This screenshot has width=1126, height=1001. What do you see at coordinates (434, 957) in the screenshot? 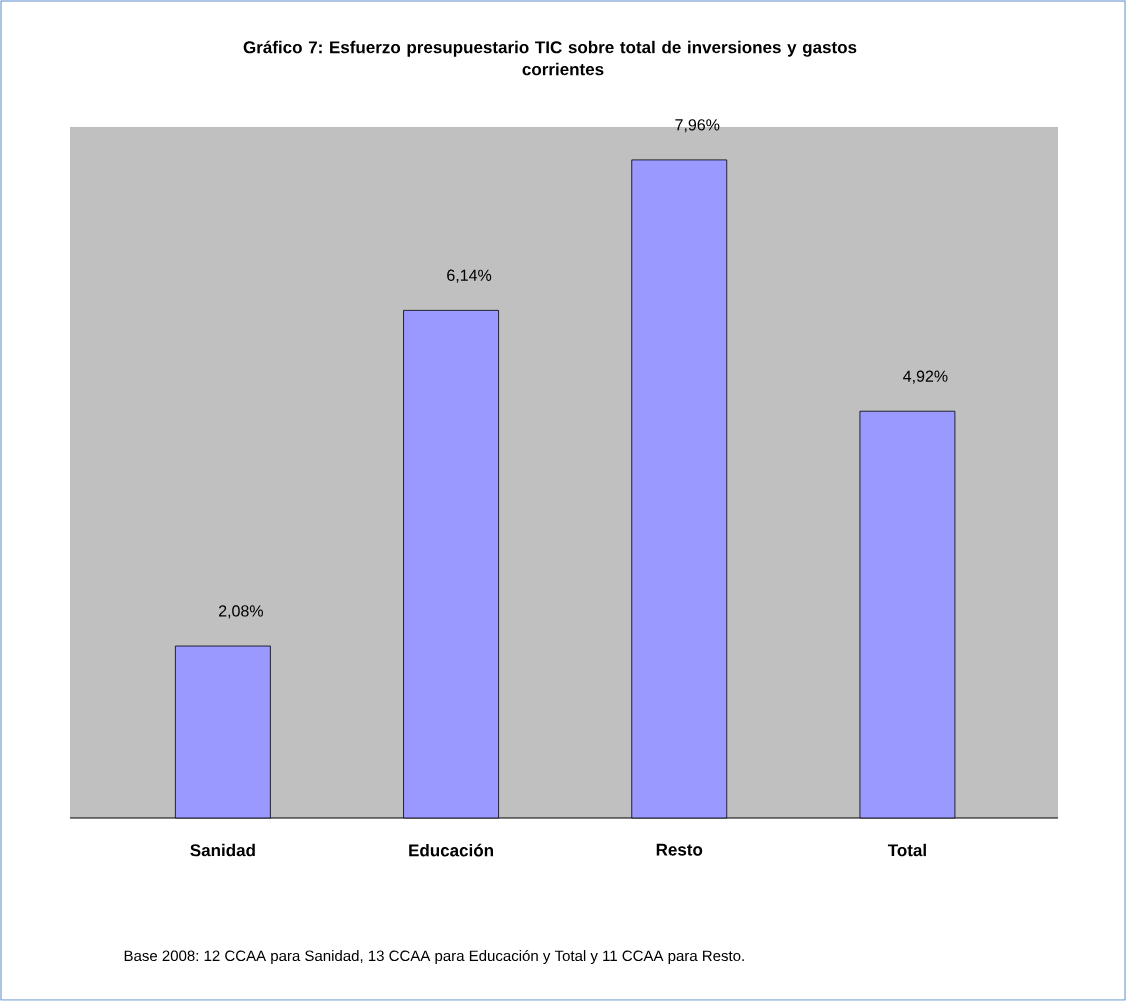
I see `text: Base 2008: 12 CCAA para Sanidad, 13 CCAA para Educación y Total y 11 CCAA para Resto.` at bounding box center [434, 957].